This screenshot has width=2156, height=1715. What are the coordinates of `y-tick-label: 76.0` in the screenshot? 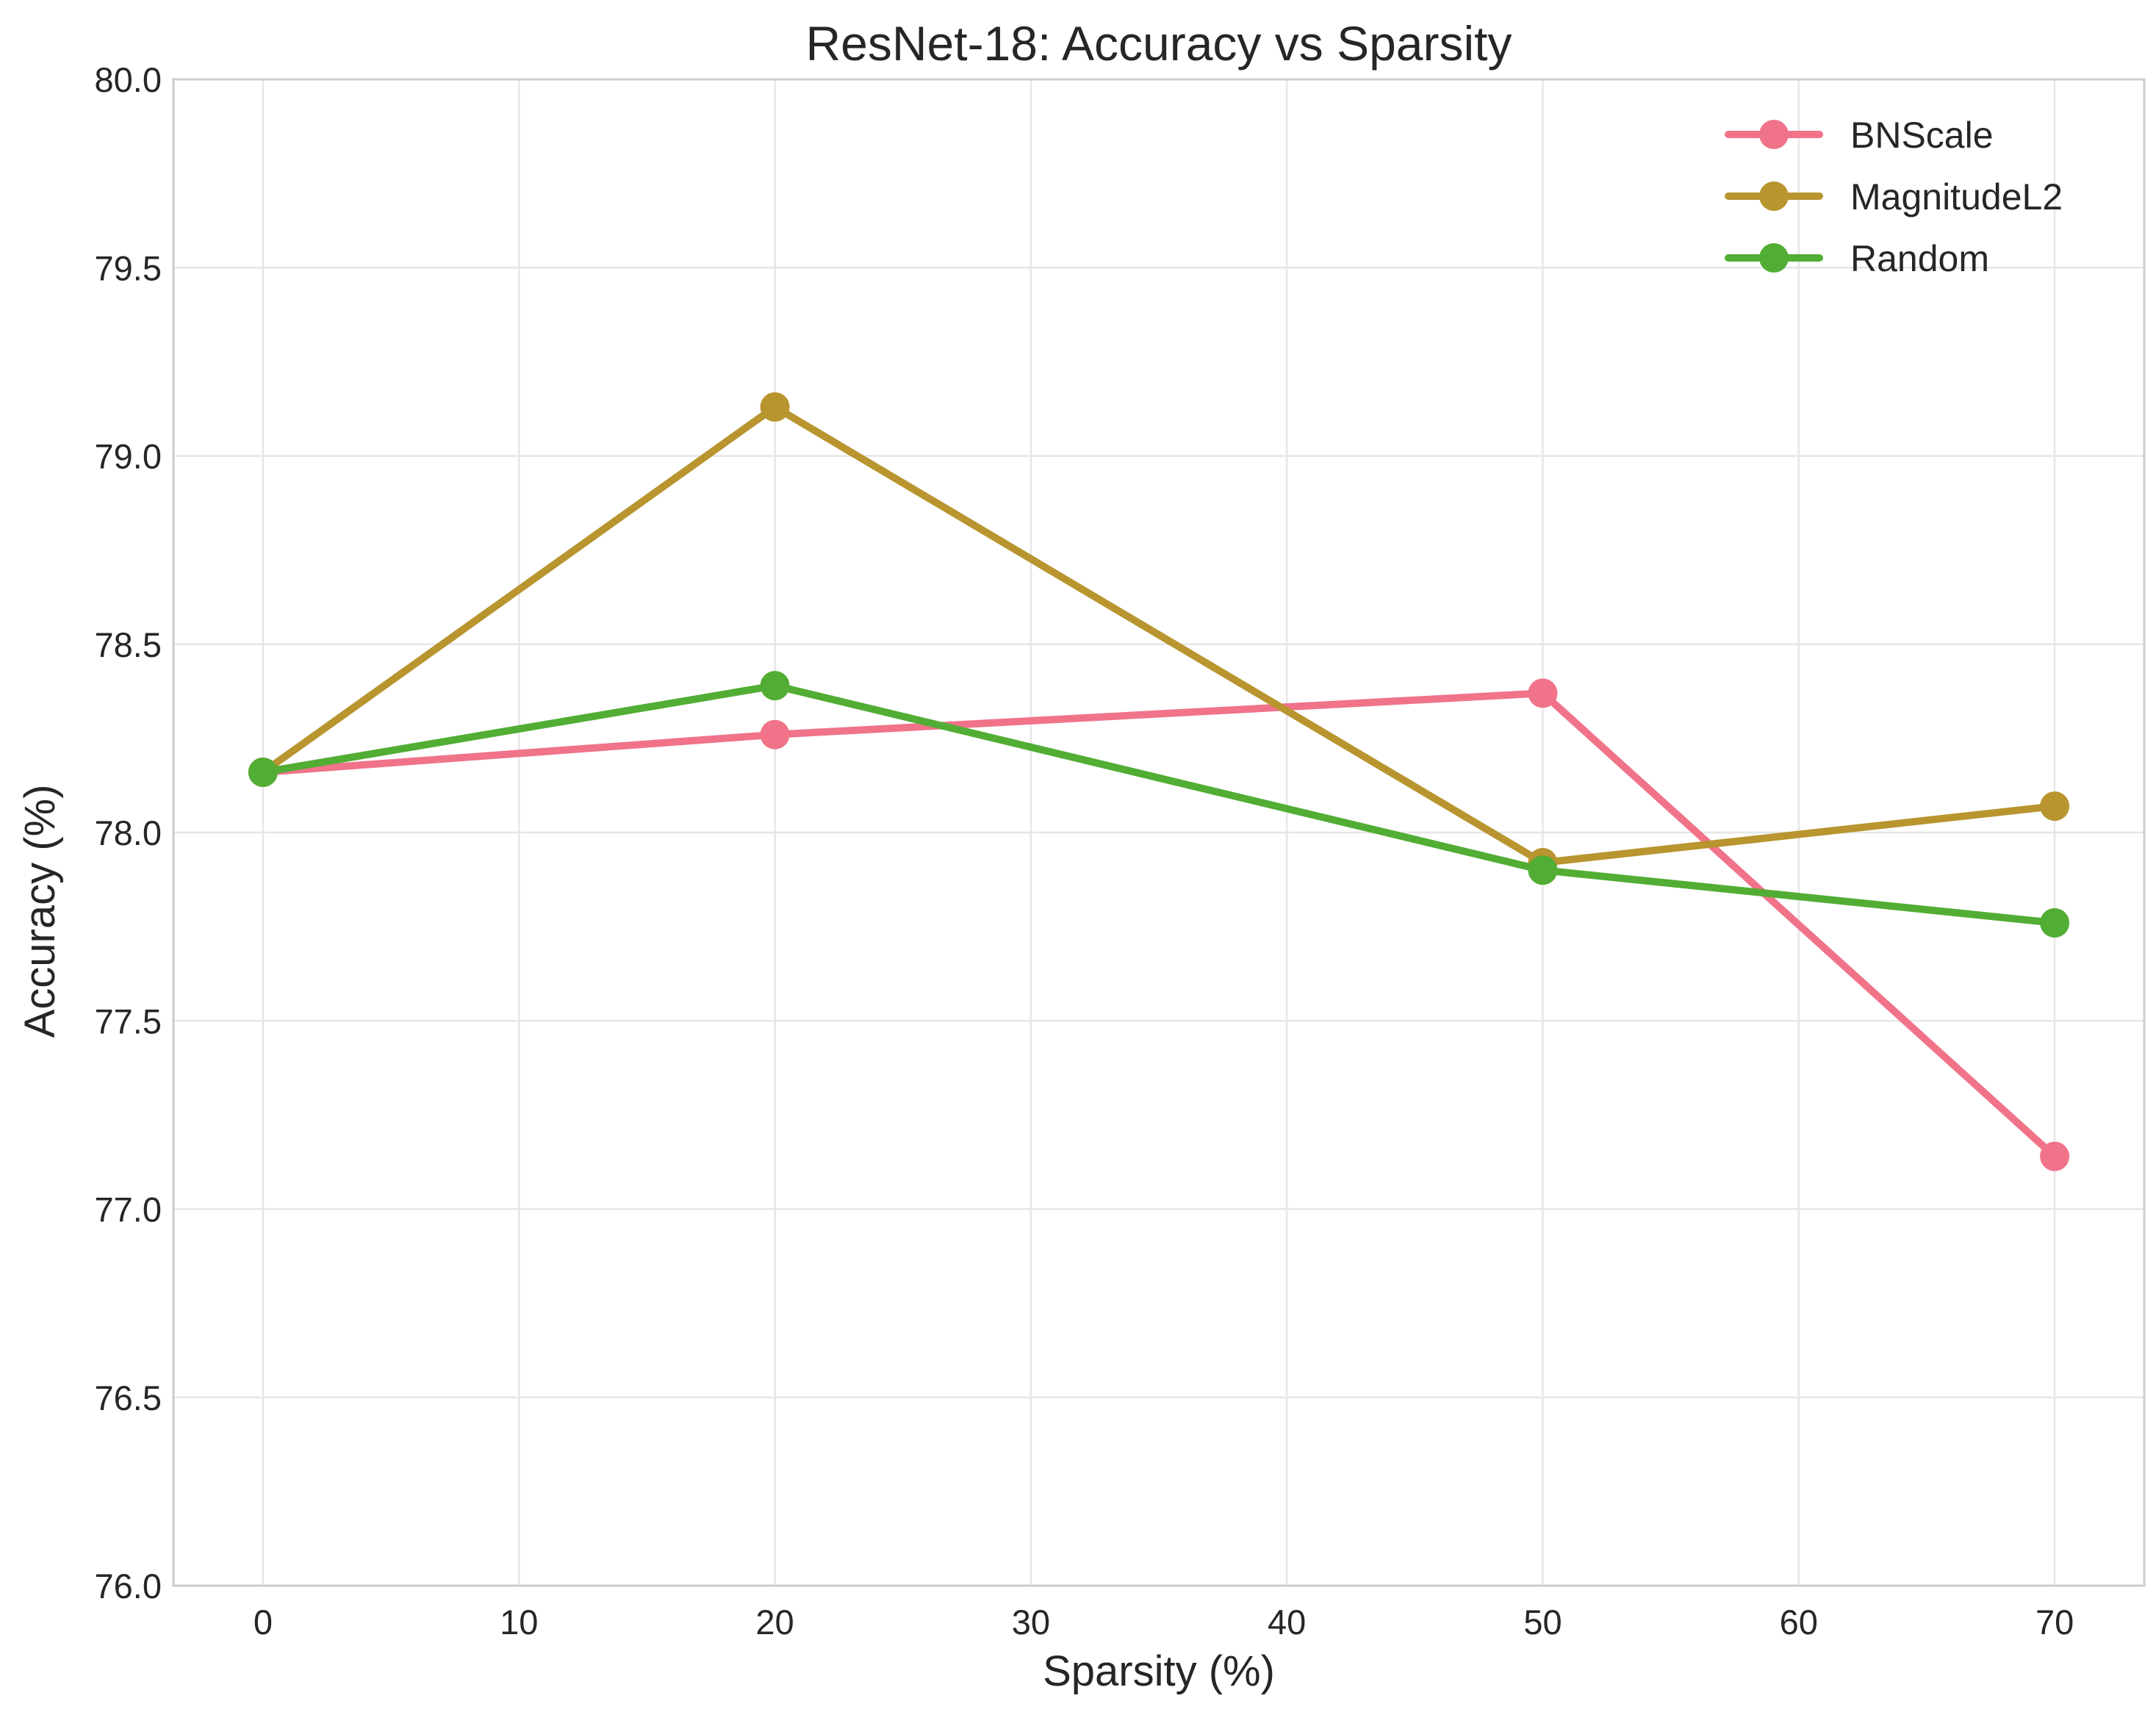 It's located at (128, 1586).